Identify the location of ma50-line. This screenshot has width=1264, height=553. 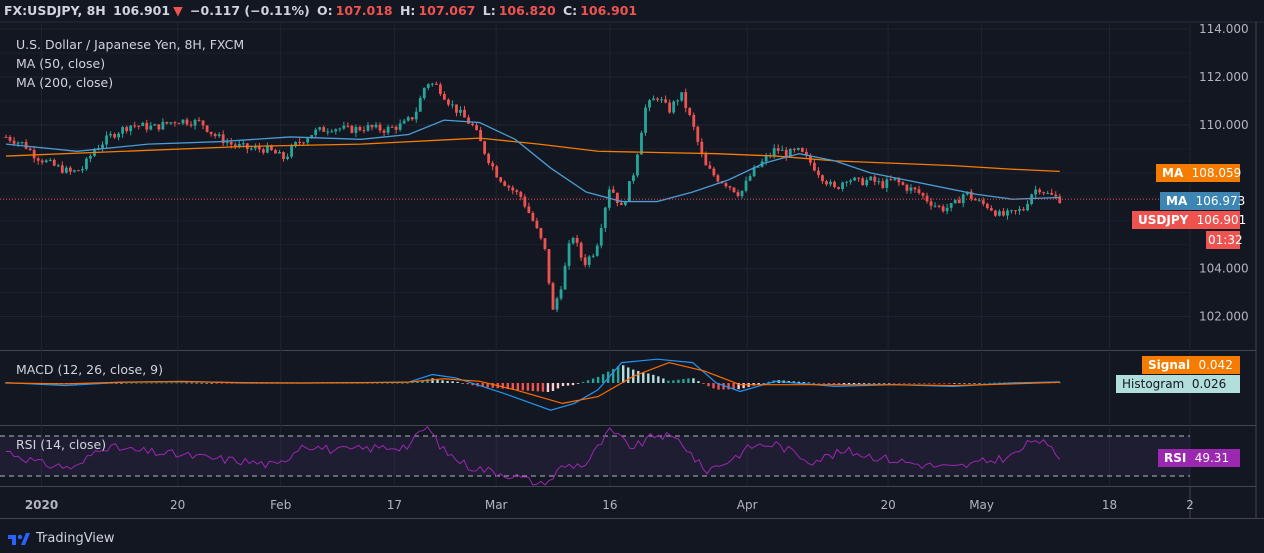
(532, 161).